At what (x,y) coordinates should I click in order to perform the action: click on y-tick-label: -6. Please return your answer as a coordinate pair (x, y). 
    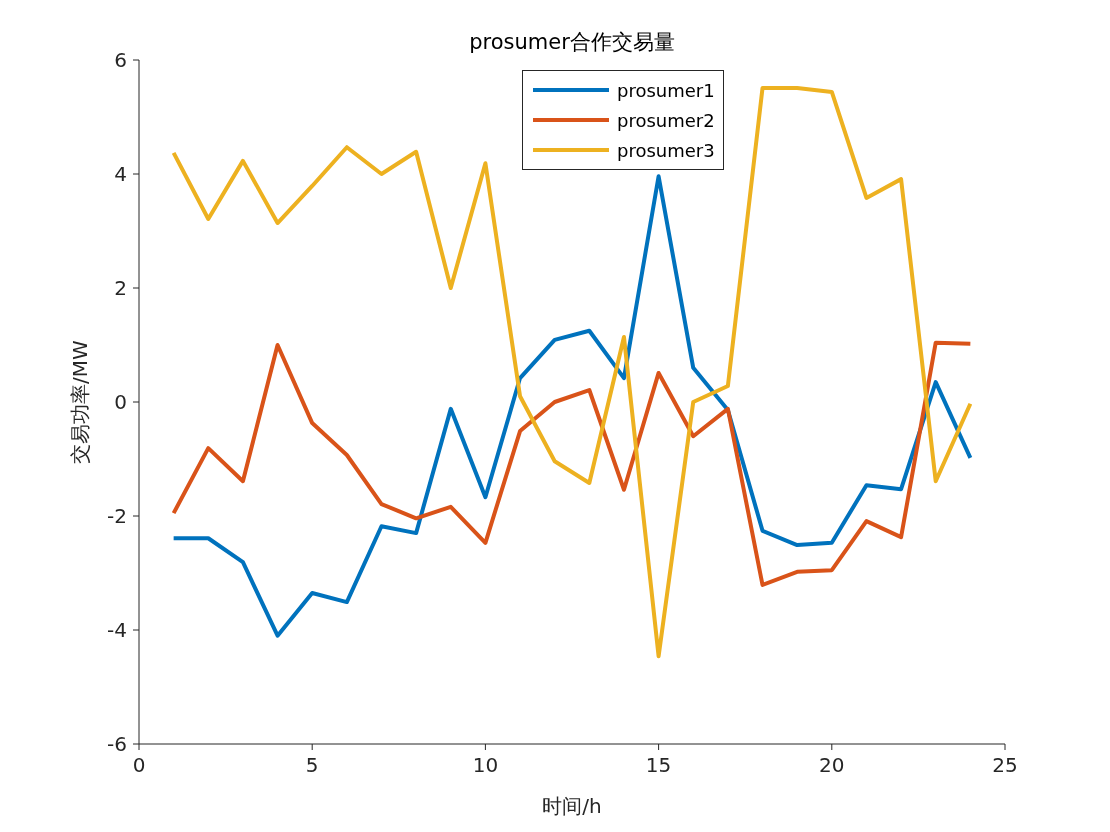
    Looking at the image, I should click on (117, 744).